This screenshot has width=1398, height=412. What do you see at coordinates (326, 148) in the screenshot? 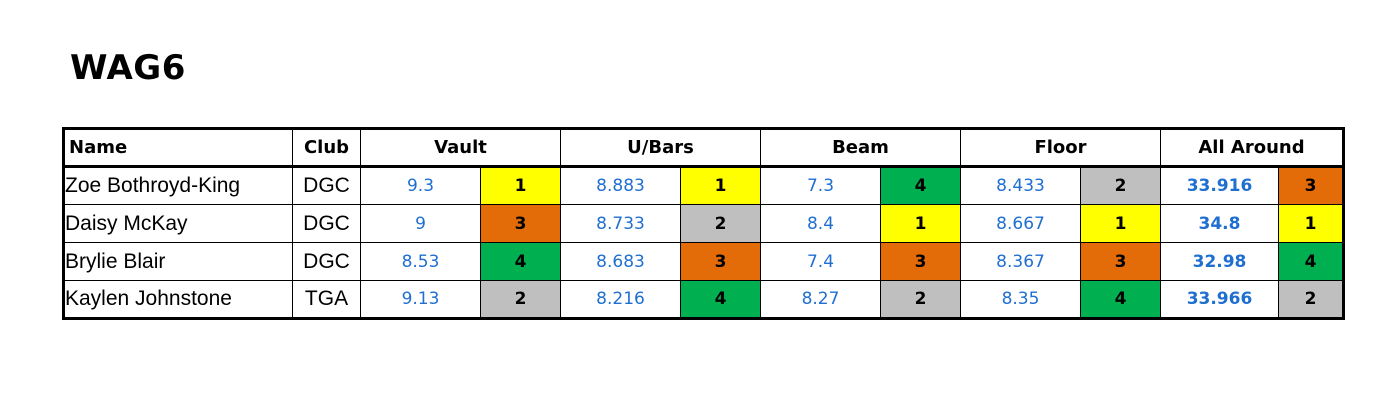
I see `header-club: Club` at bounding box center [326, 148].